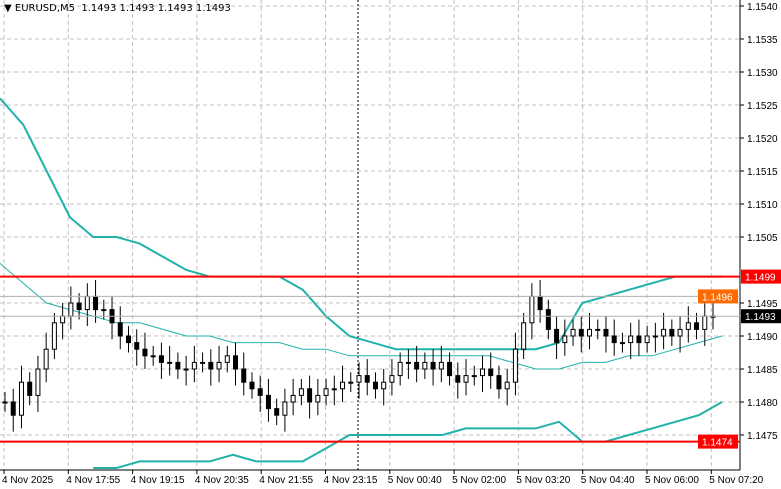 The width and height of the screenshot is (781, 489). What do you see at coordinates (408, 435) in the screenshot?
I see `bollinger-lower-band` at bounding box center [408, 435].